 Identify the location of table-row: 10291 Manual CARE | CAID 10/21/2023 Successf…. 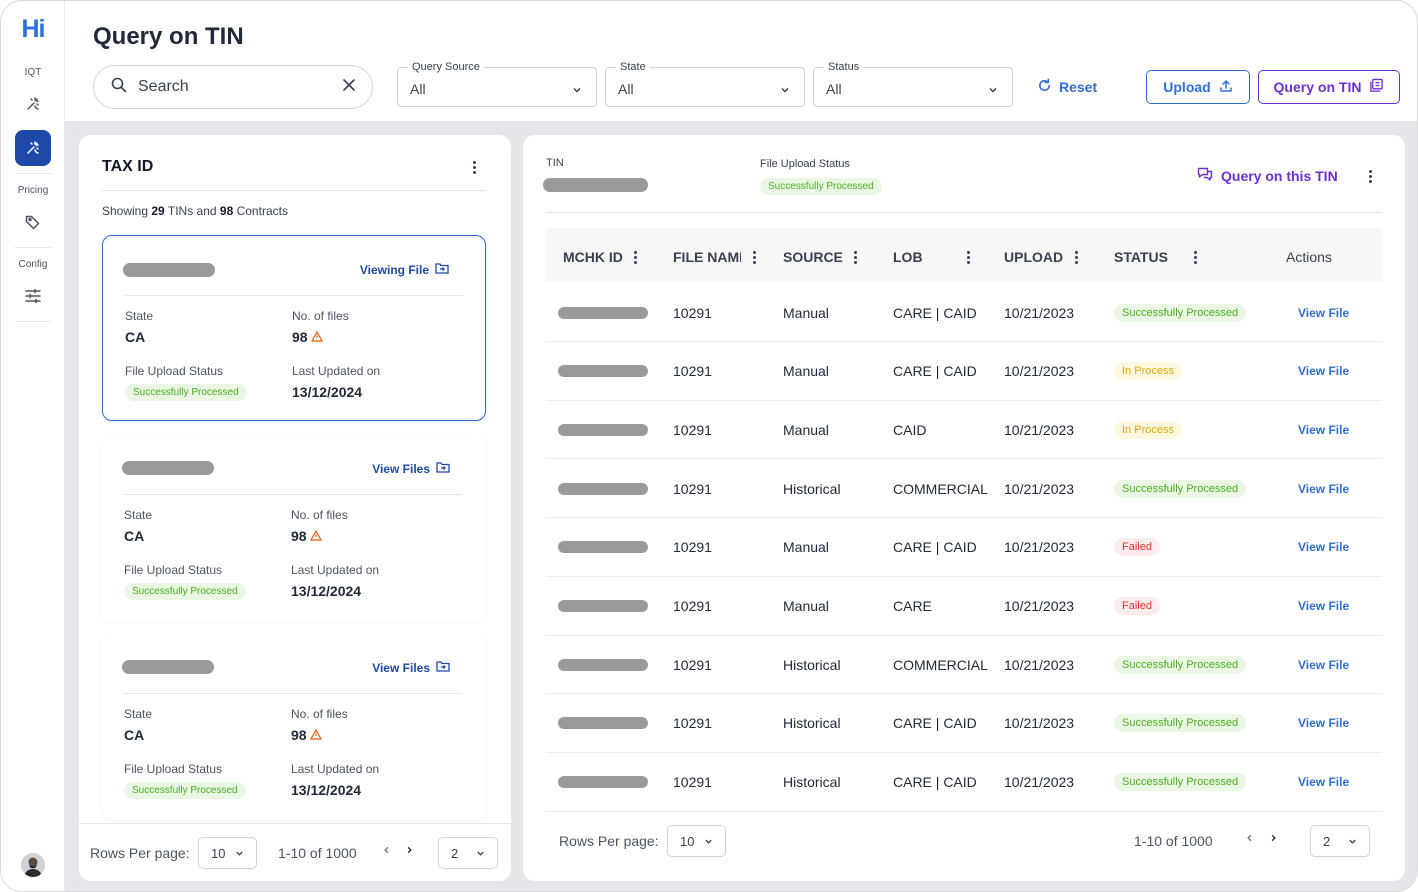
(964, 312).